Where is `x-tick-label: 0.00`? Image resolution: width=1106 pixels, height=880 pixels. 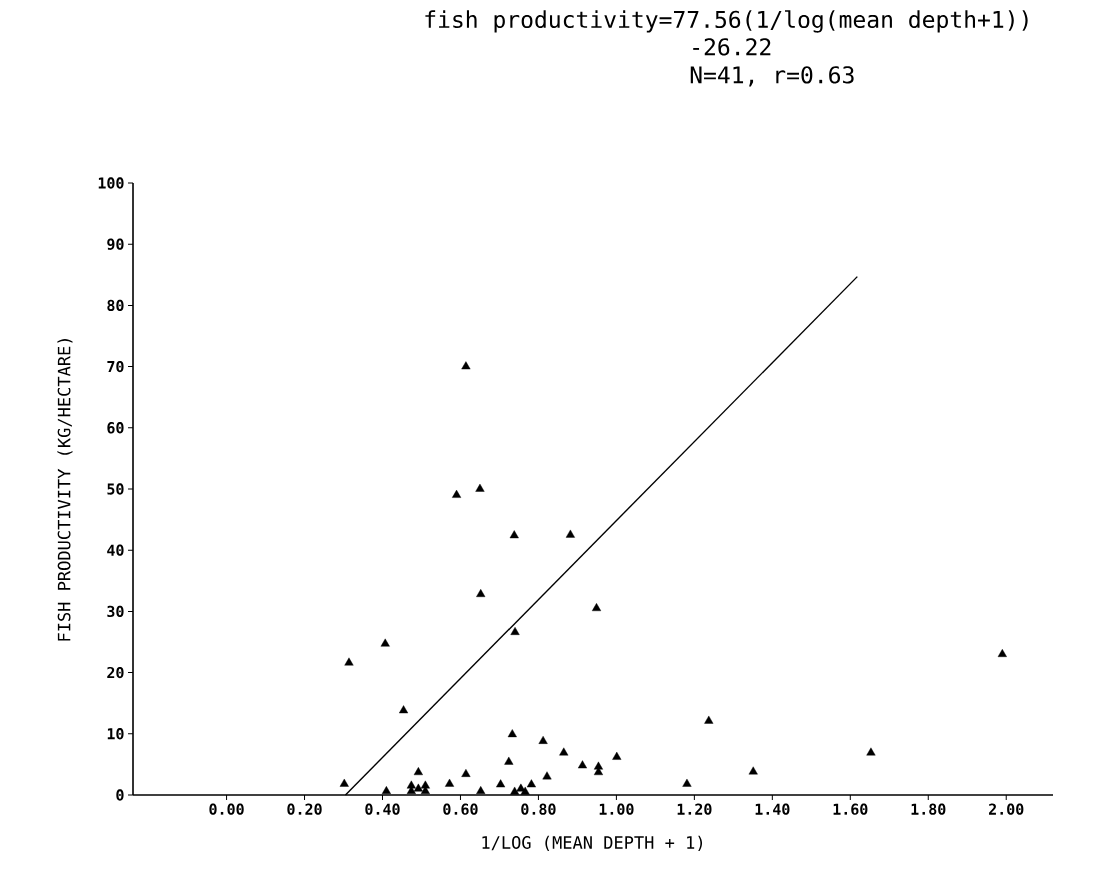 x-tick-label: 0.00 is located at coordinates (226, 809).